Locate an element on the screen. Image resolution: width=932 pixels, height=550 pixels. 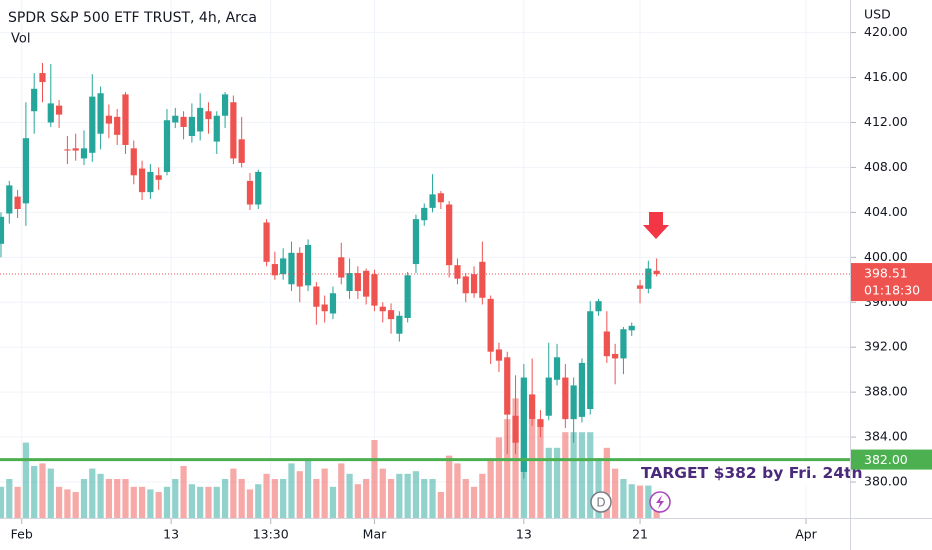
x-tick-label: 13:30 is located at coordinates (271, 534).